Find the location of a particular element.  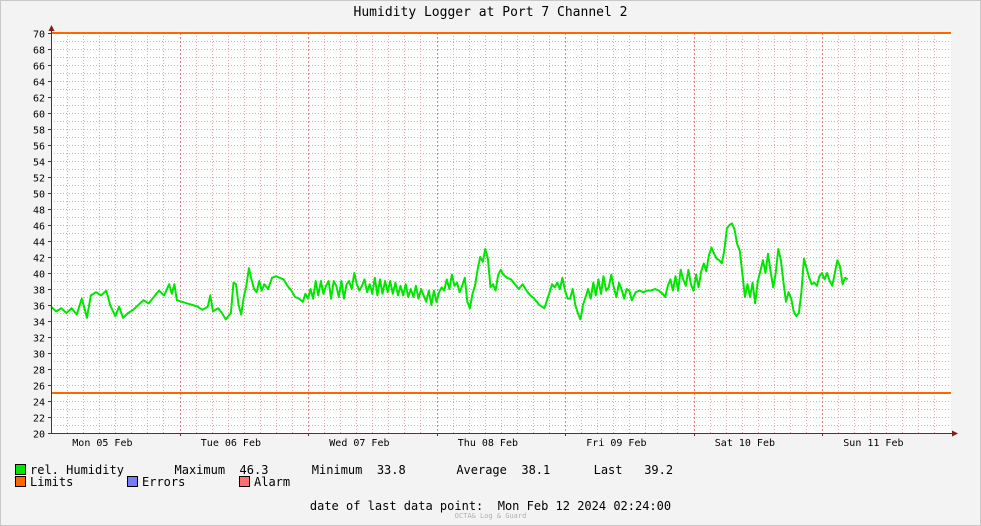

y-tick-label: 32 is located at coordinates (39, 339).